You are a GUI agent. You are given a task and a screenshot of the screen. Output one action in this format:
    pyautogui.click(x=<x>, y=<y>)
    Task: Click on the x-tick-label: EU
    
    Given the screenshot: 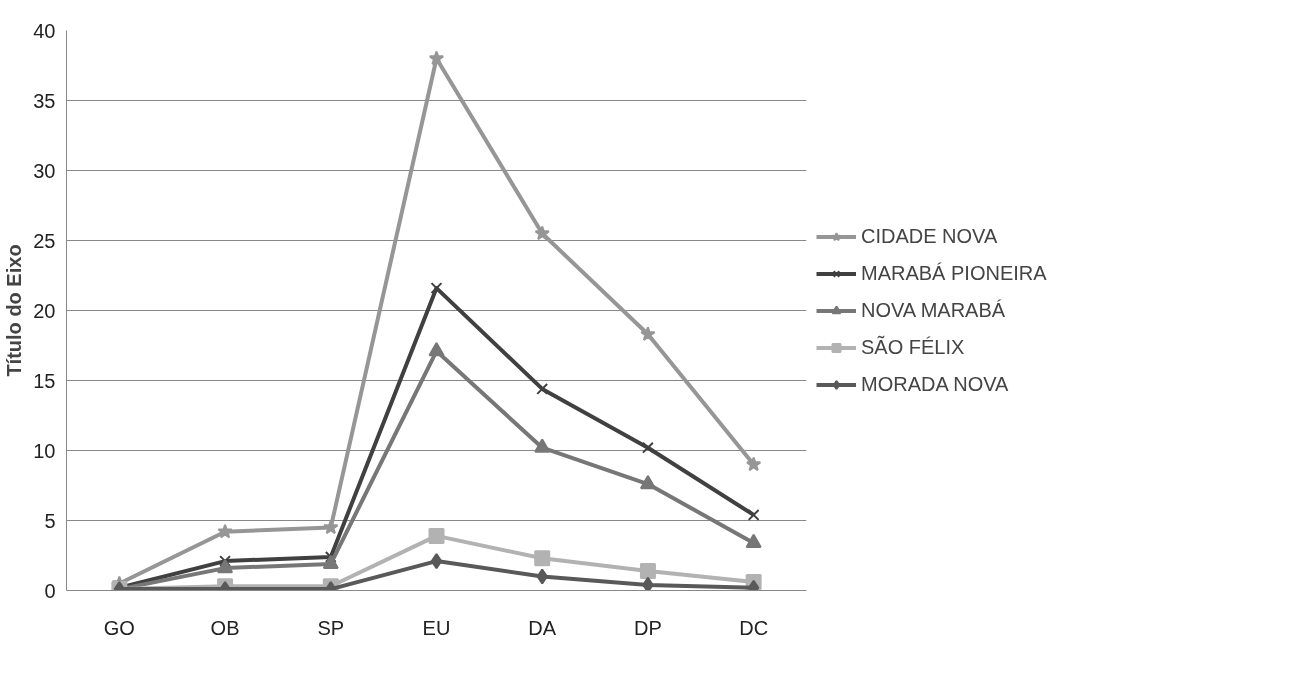 What is the action you would take?
    pyautogui.click(x=436, y=627)
    